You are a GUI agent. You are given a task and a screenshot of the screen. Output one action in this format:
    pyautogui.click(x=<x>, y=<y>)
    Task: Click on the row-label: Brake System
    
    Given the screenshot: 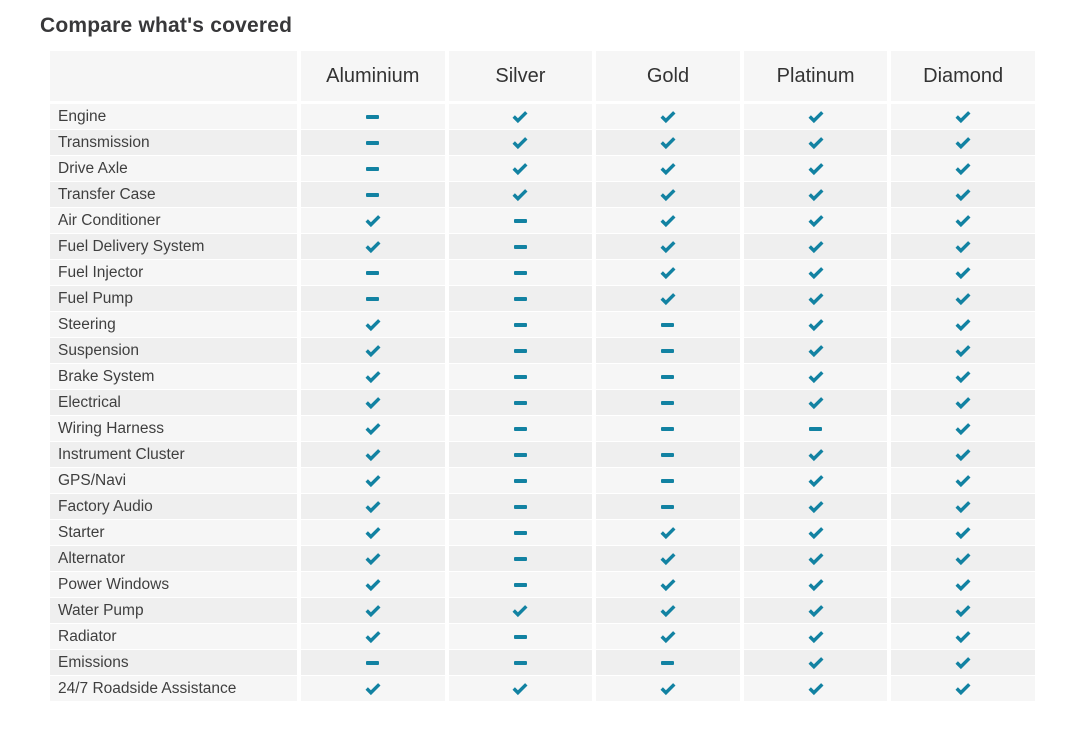 What is the action you would take?
    pyautogui.click(x=173, y=376)
    